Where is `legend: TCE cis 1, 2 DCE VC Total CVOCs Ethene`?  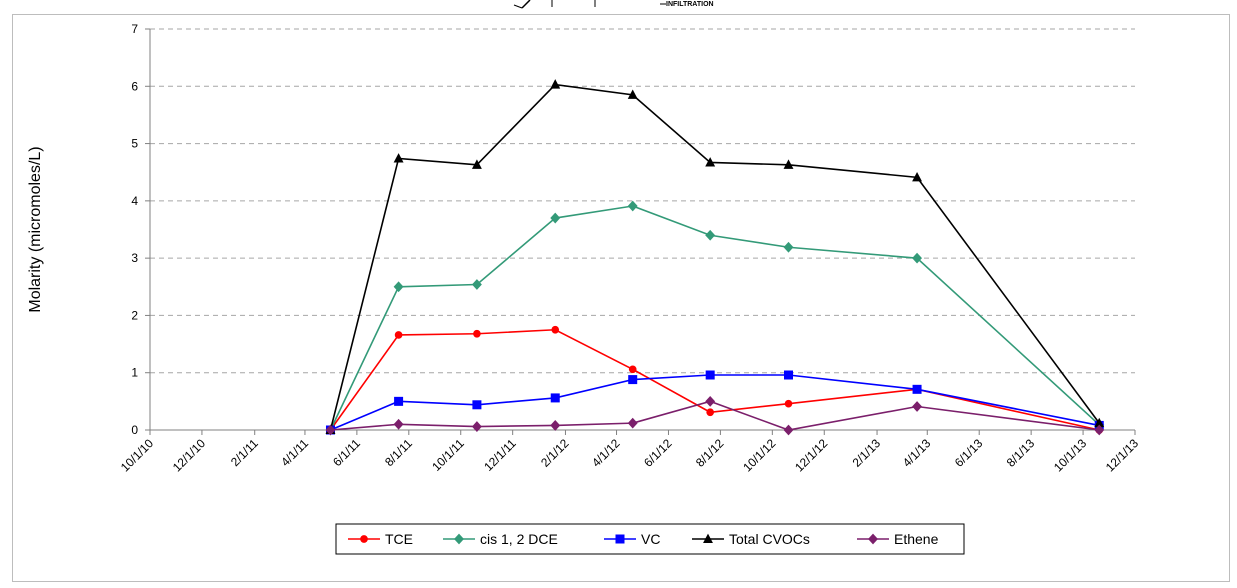
legend: TCE cis 1, 2 DCE VC Total CVOCs Ethene is located at coordinates (650, 539).